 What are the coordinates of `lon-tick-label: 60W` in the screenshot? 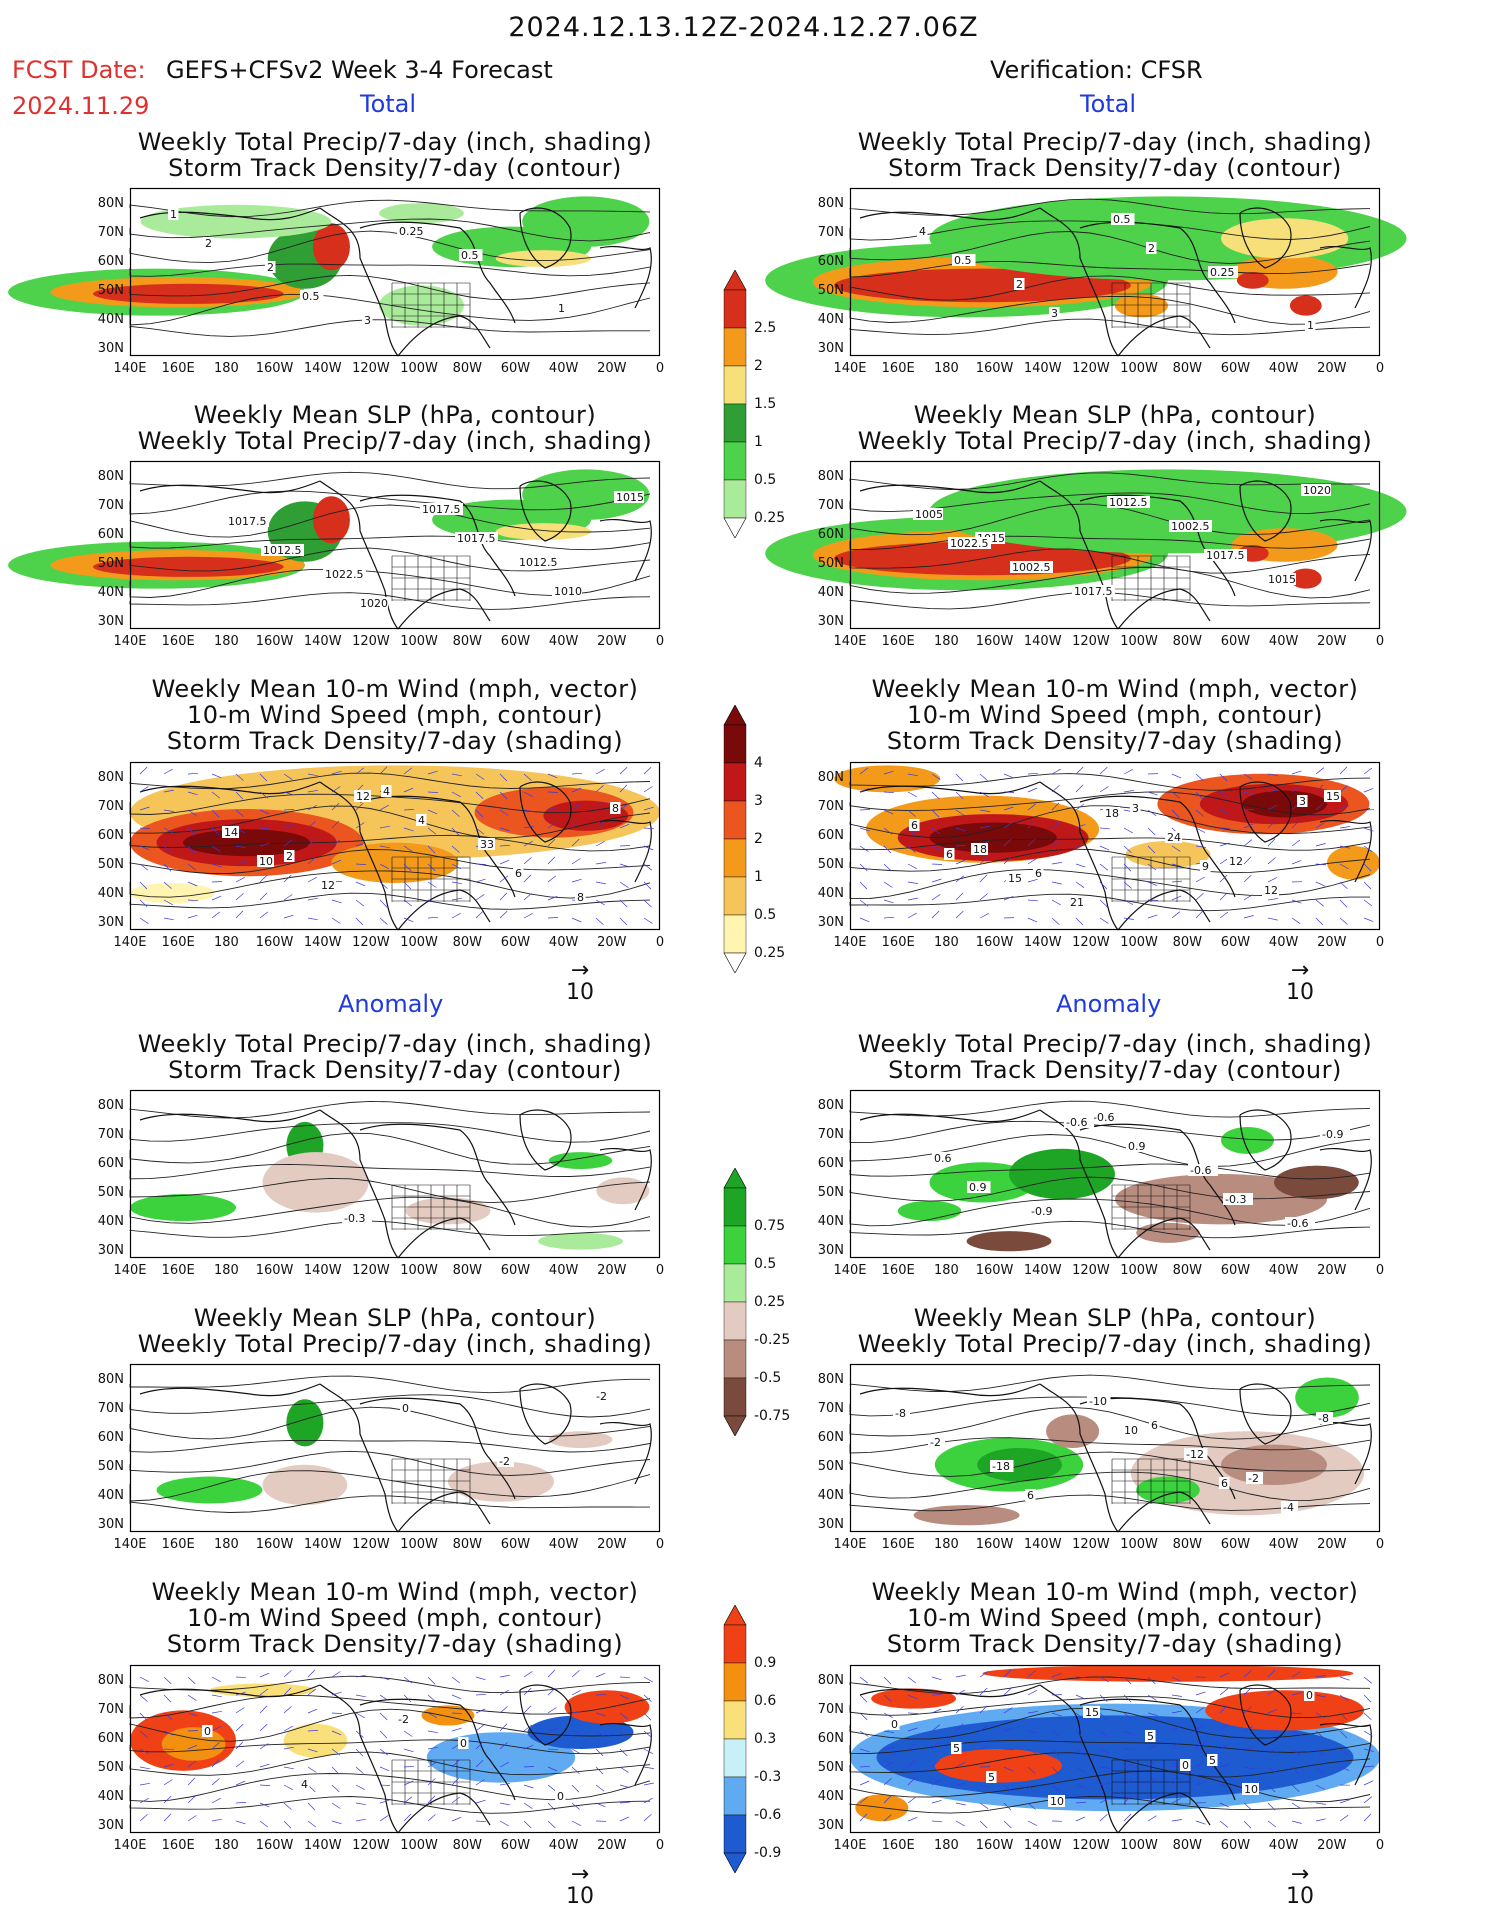 It's located at (515, 1270).